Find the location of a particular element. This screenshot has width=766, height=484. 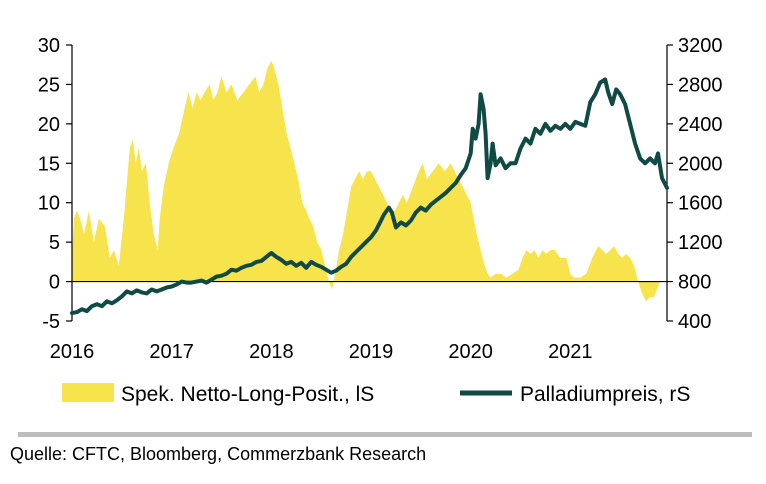

x-tick-label: 2016 is located at coordinates (72, 352).